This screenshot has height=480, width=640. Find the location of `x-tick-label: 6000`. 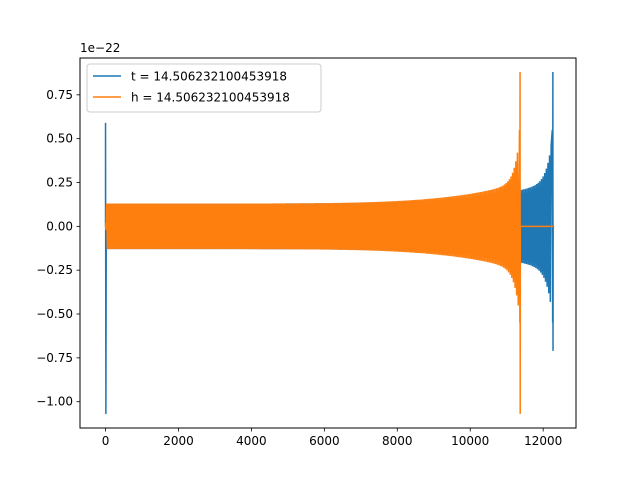

x-tick-label: 6000 is located at coordinates (324, 441).